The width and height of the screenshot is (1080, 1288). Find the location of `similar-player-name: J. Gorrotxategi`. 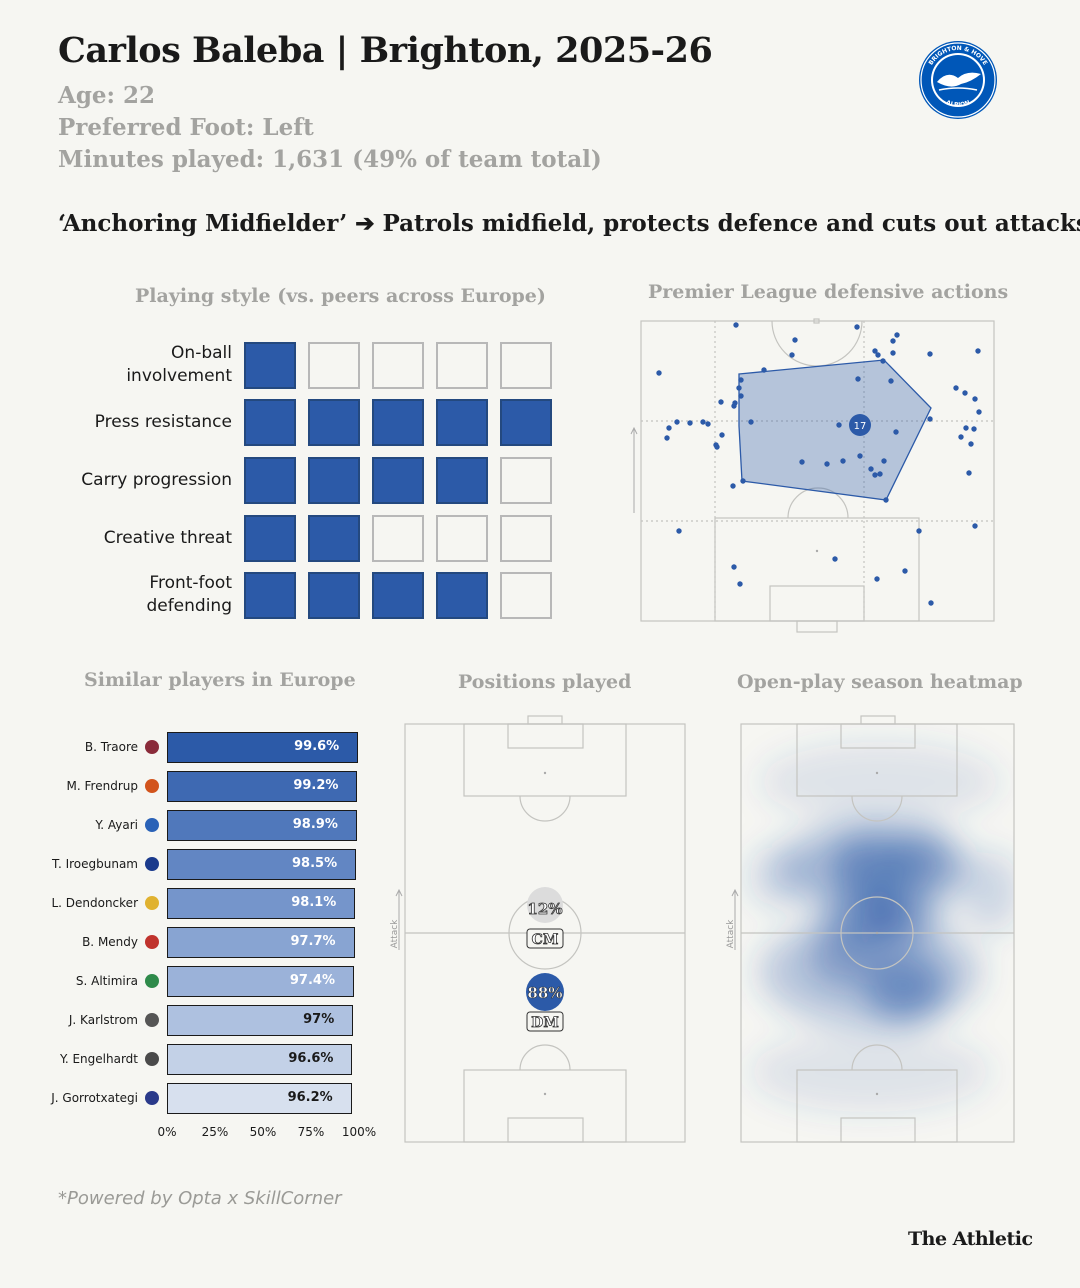

similar-player-name: J. Gorrotxategi is located at coordinates (94, 1098).